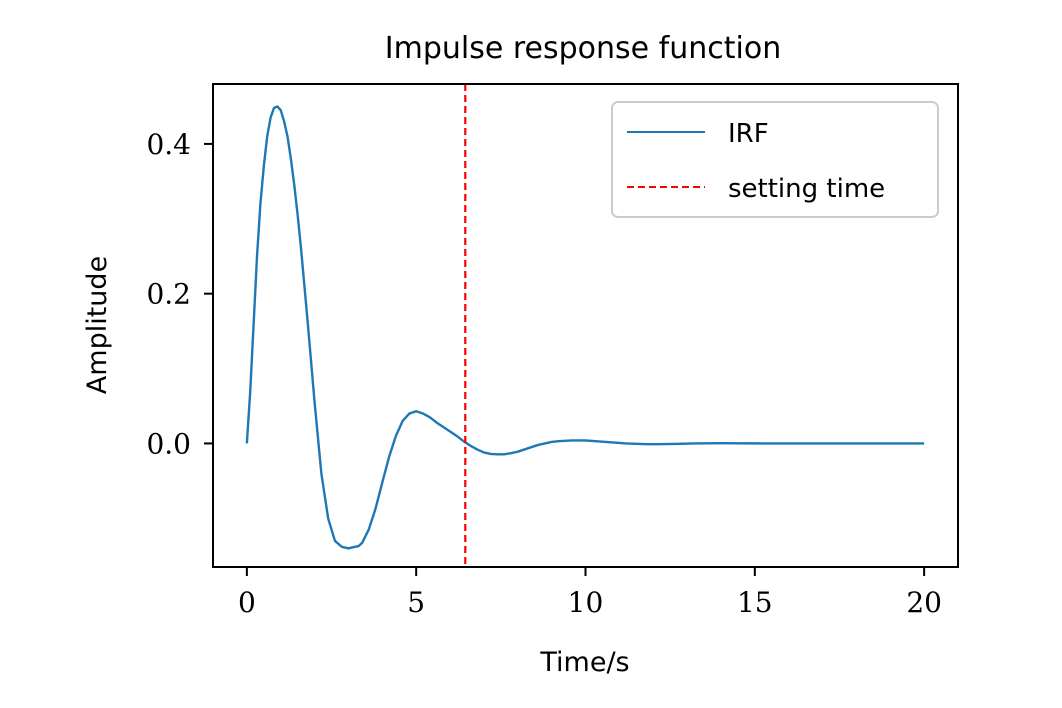 The height and width of the screenshot is (708, 1062). Describe the element at coordinates (583, 48) in the screenshot. I see `chart-title: Impulse response function` at that location.